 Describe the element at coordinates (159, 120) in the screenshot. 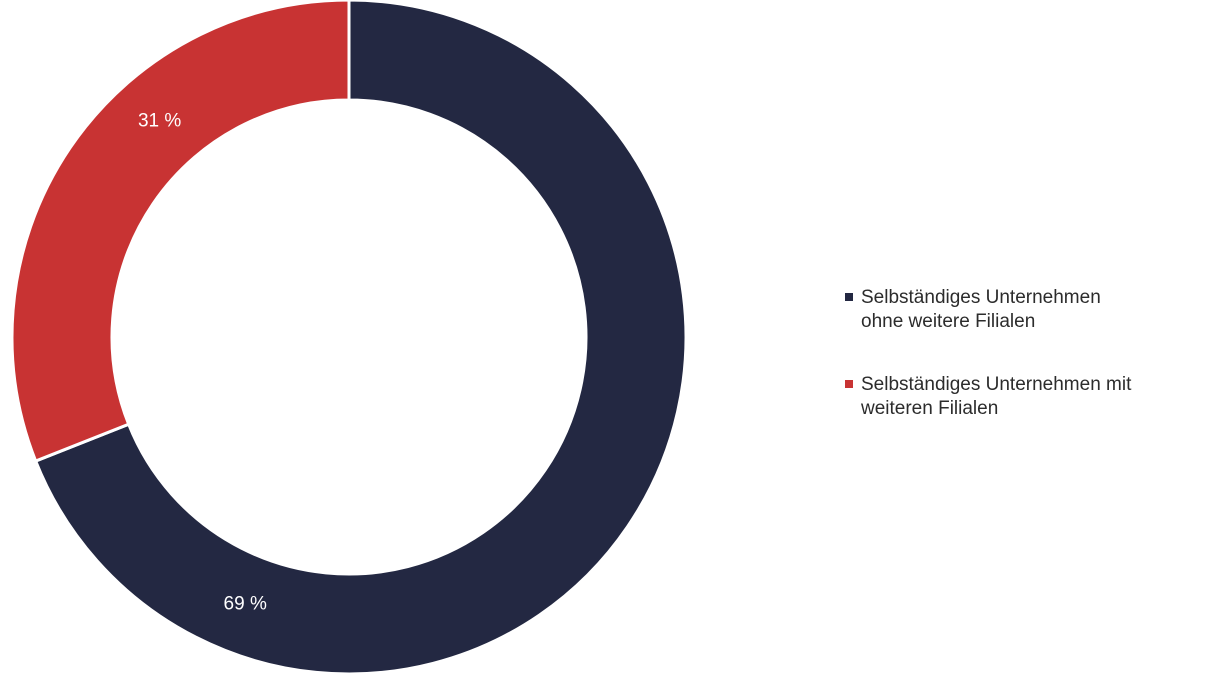

I see `slice-value-label-1: 31 %` at that location.